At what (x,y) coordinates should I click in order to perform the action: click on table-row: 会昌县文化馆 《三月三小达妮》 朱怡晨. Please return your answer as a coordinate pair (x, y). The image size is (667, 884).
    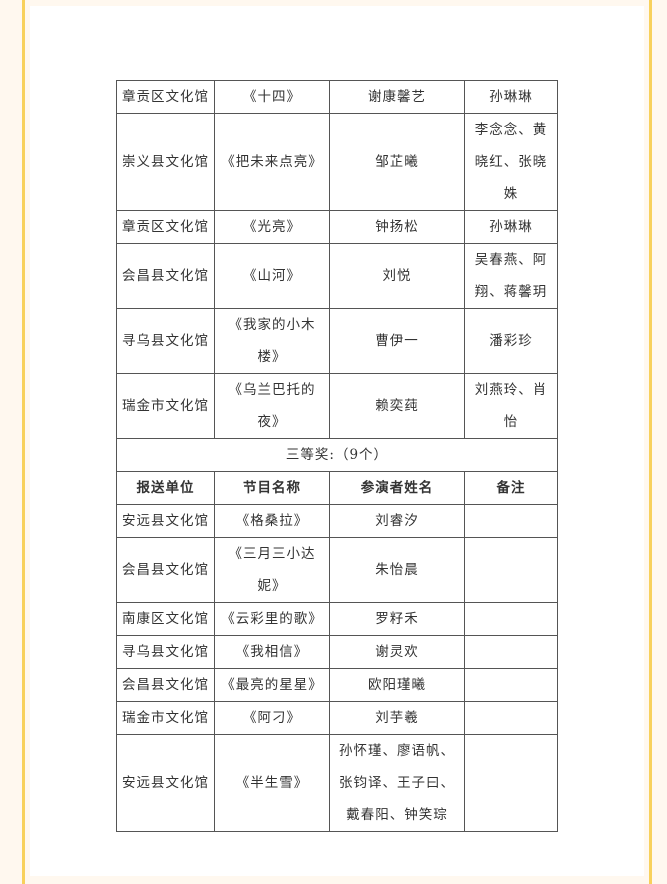
    Looking at the image, I should click on (337, 570).